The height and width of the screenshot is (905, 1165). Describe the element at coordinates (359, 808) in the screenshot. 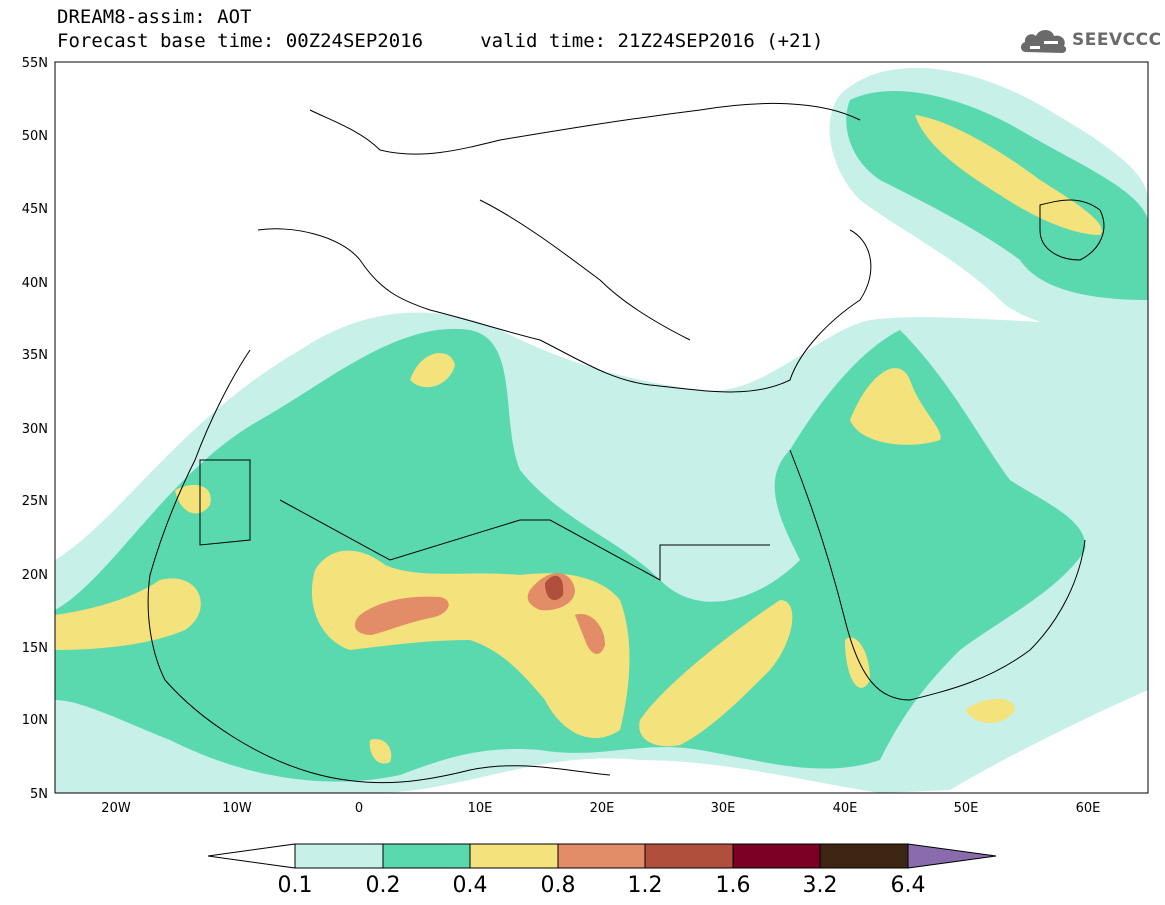

I see `x-tick-label: 0` at that location.